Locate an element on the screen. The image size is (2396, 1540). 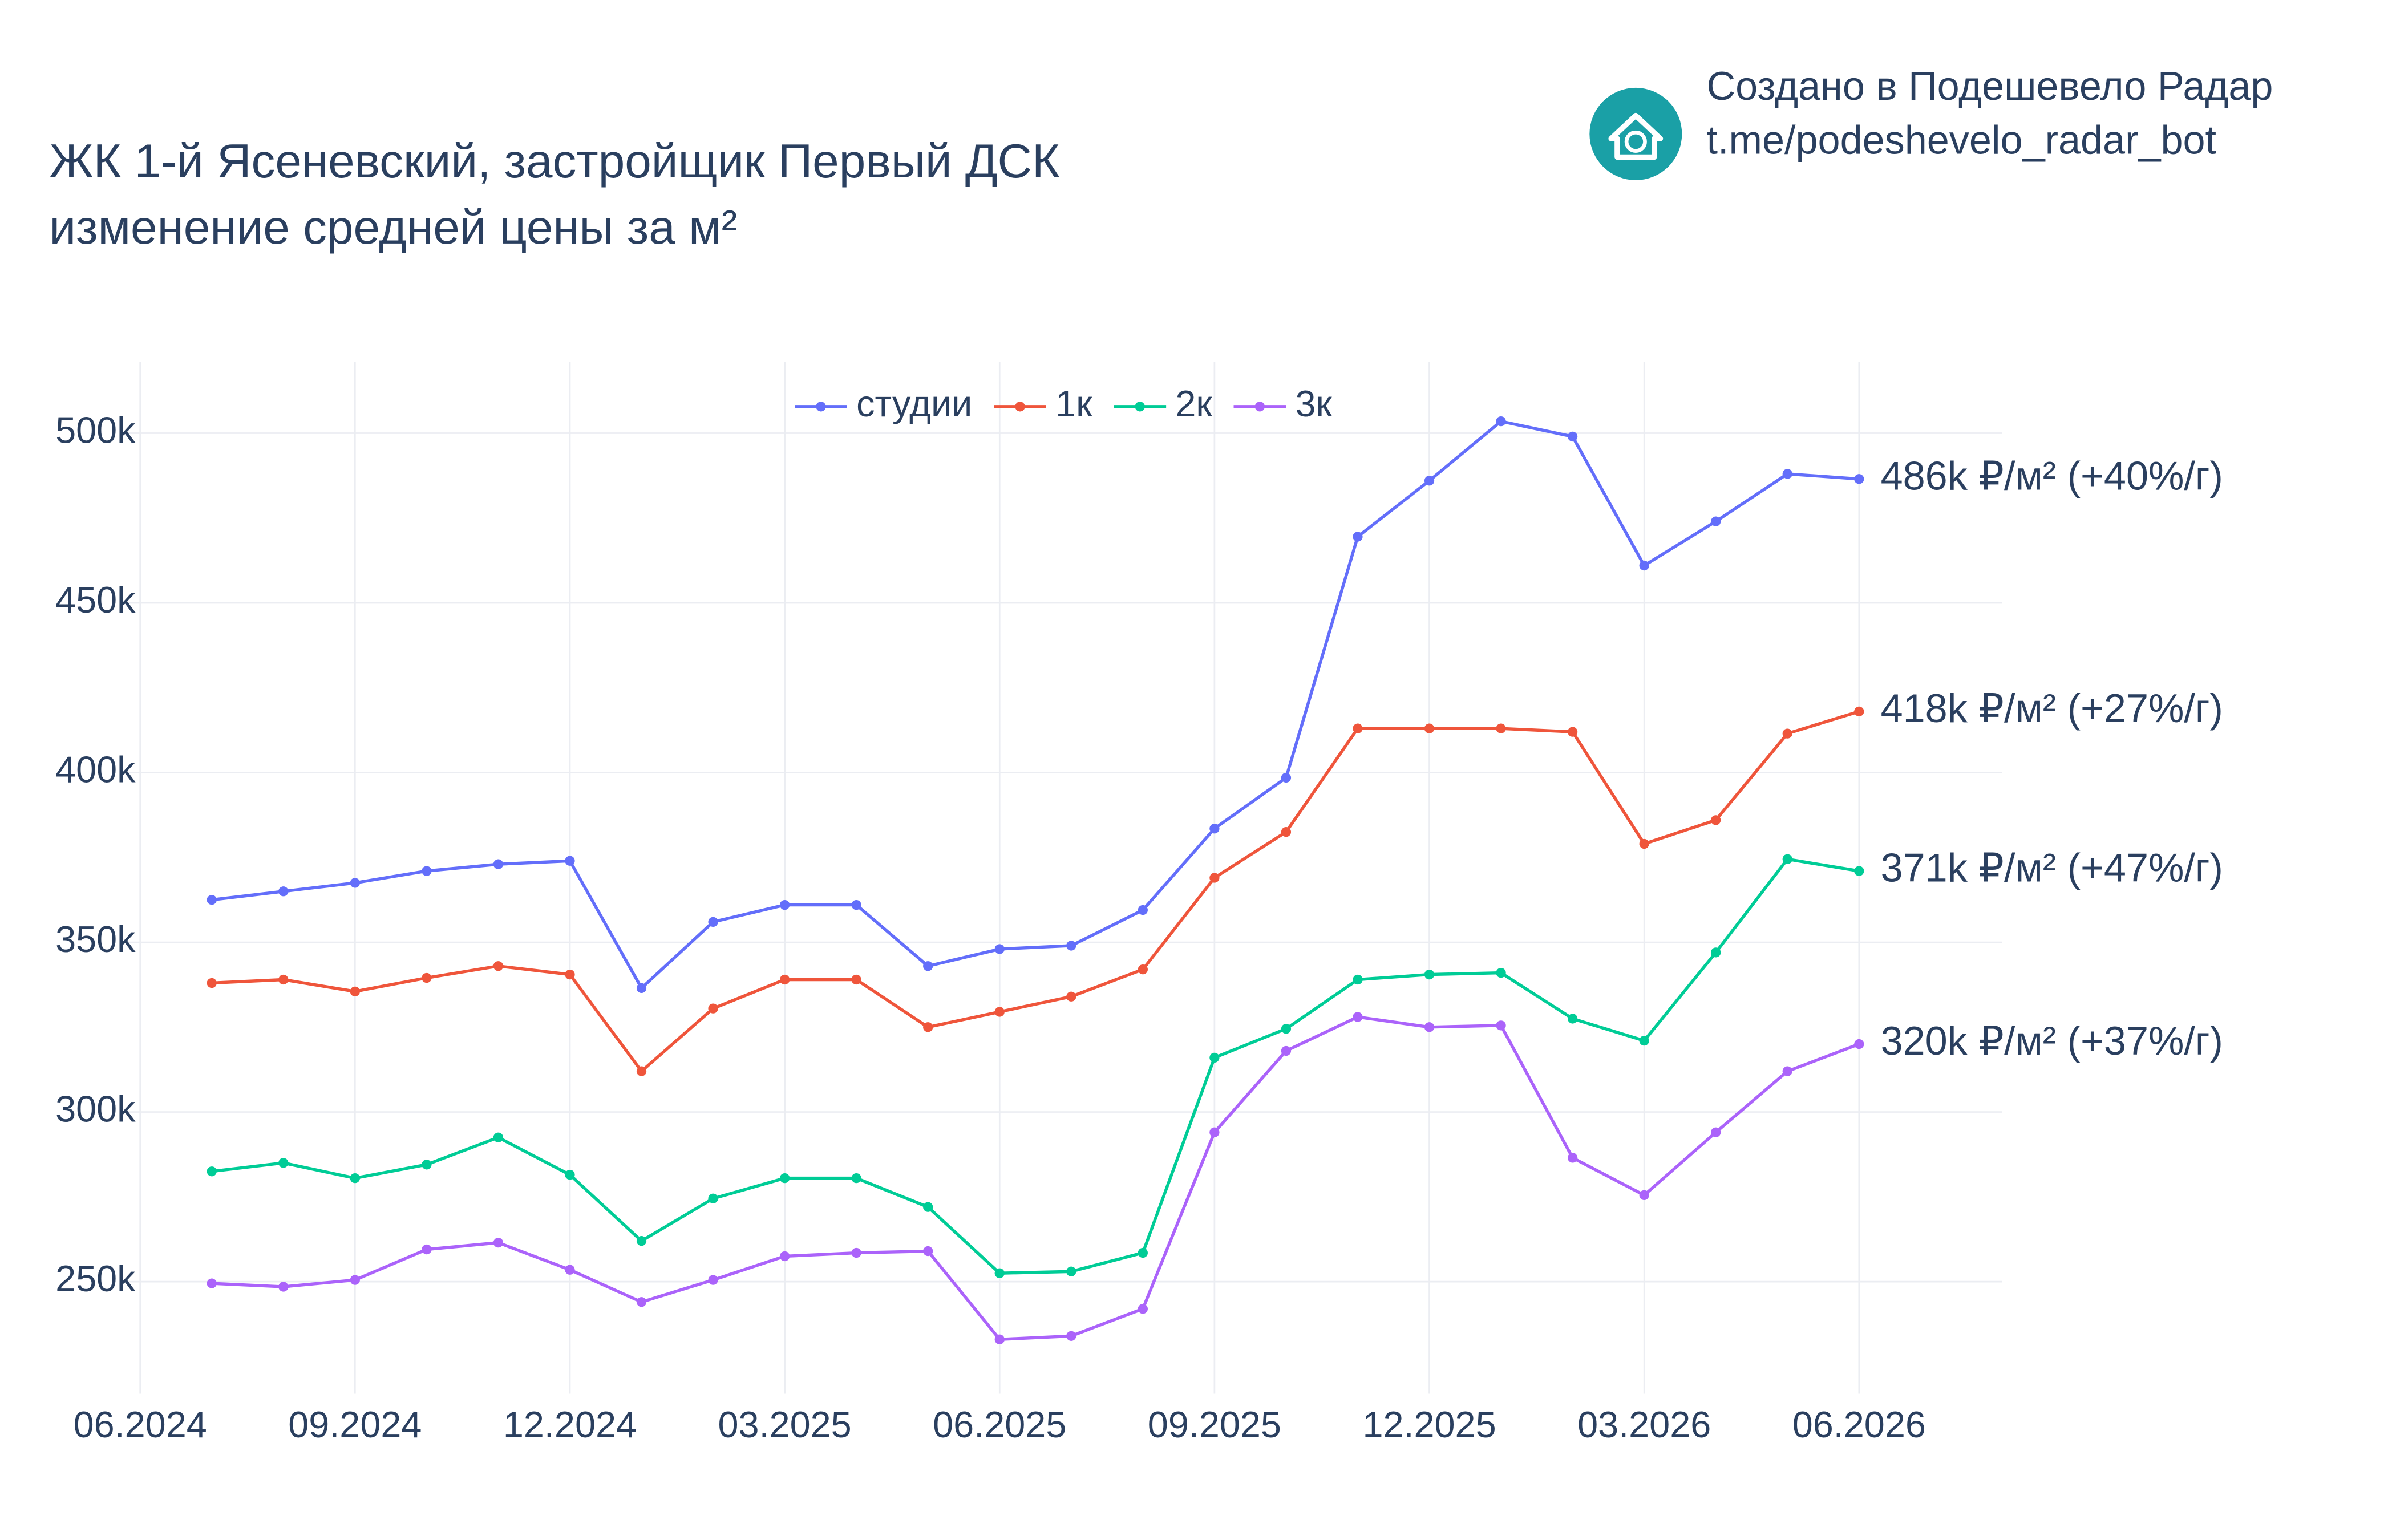
y-tick-label: 450k is located at coordinates (95, 600).